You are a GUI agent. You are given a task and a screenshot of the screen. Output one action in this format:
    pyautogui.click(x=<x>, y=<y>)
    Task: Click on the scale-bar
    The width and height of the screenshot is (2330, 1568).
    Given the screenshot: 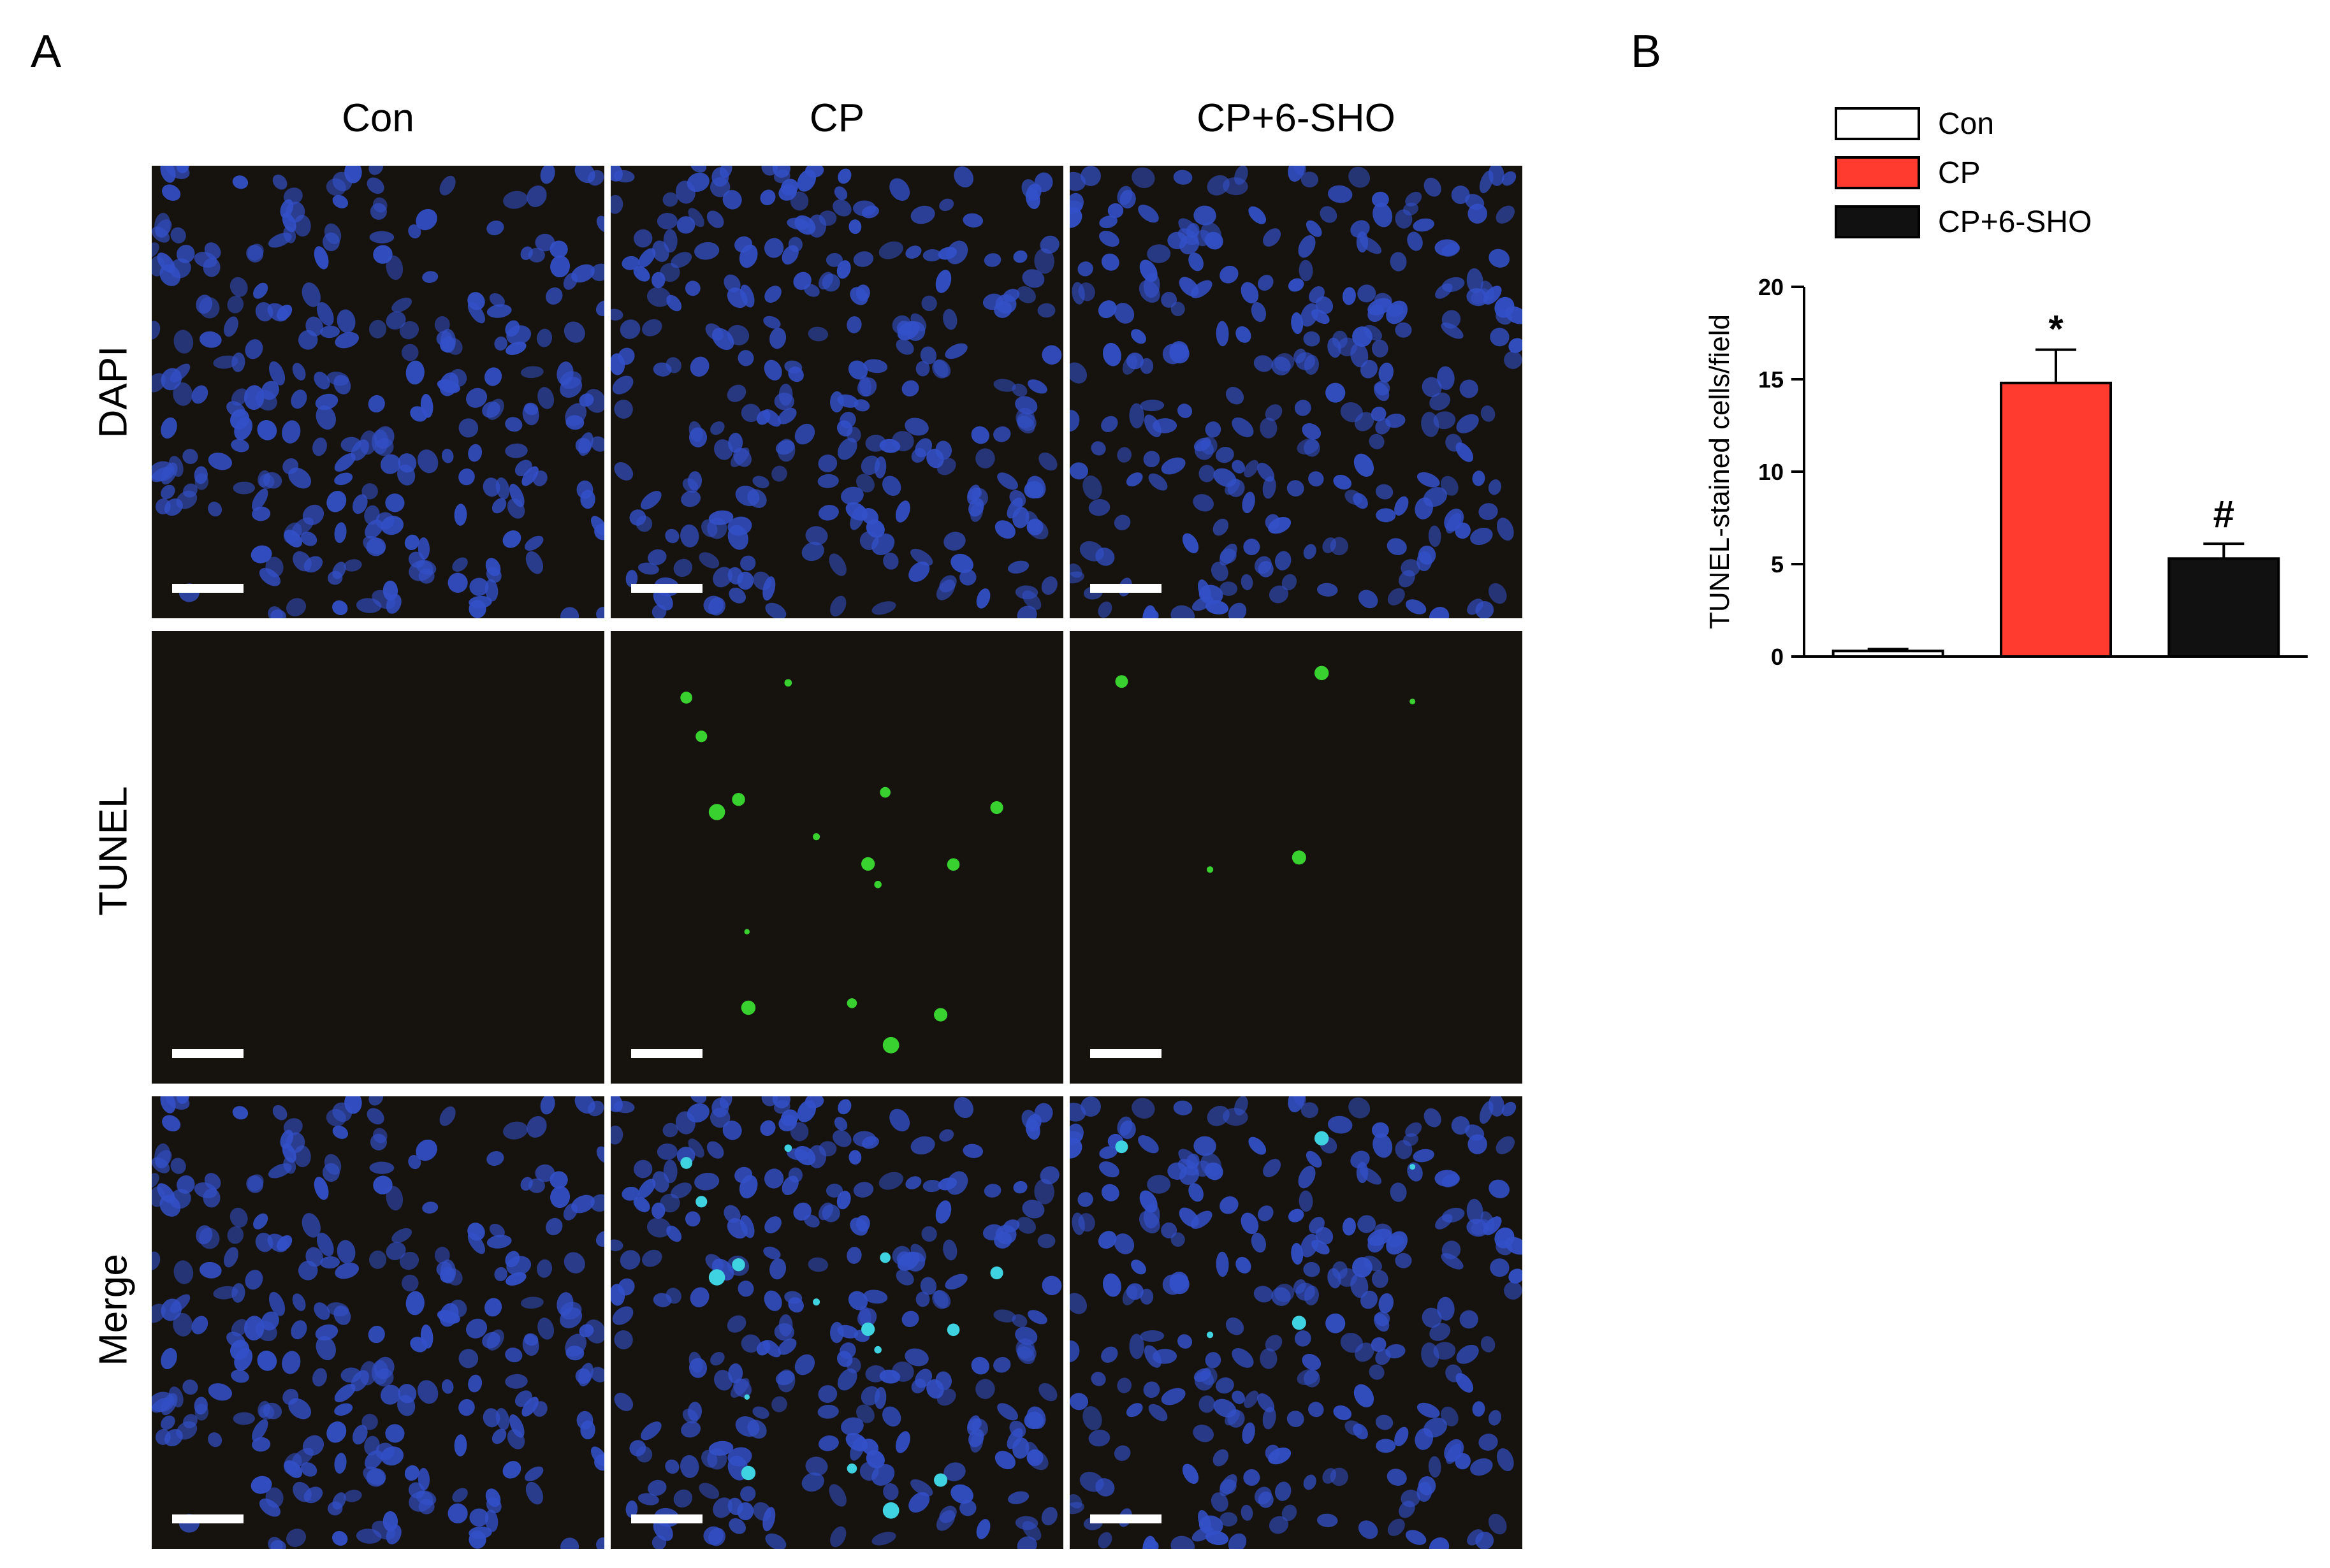 What is the action you would take?
    pyautogui.click(x=667, y=589)
    